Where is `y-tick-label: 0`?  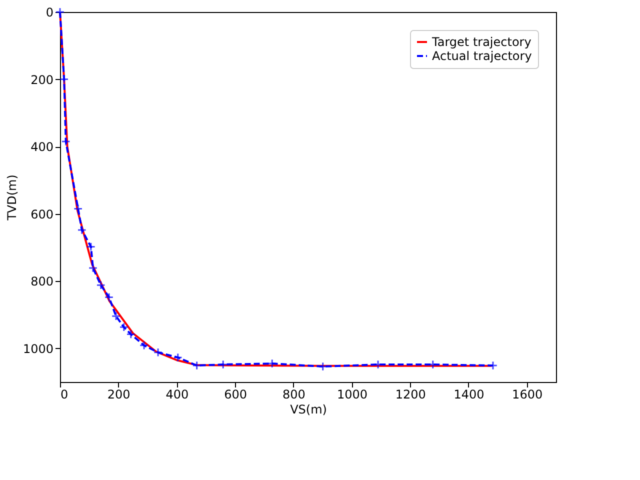 y-tick-label: 0 is located at coordinates (50, 13).